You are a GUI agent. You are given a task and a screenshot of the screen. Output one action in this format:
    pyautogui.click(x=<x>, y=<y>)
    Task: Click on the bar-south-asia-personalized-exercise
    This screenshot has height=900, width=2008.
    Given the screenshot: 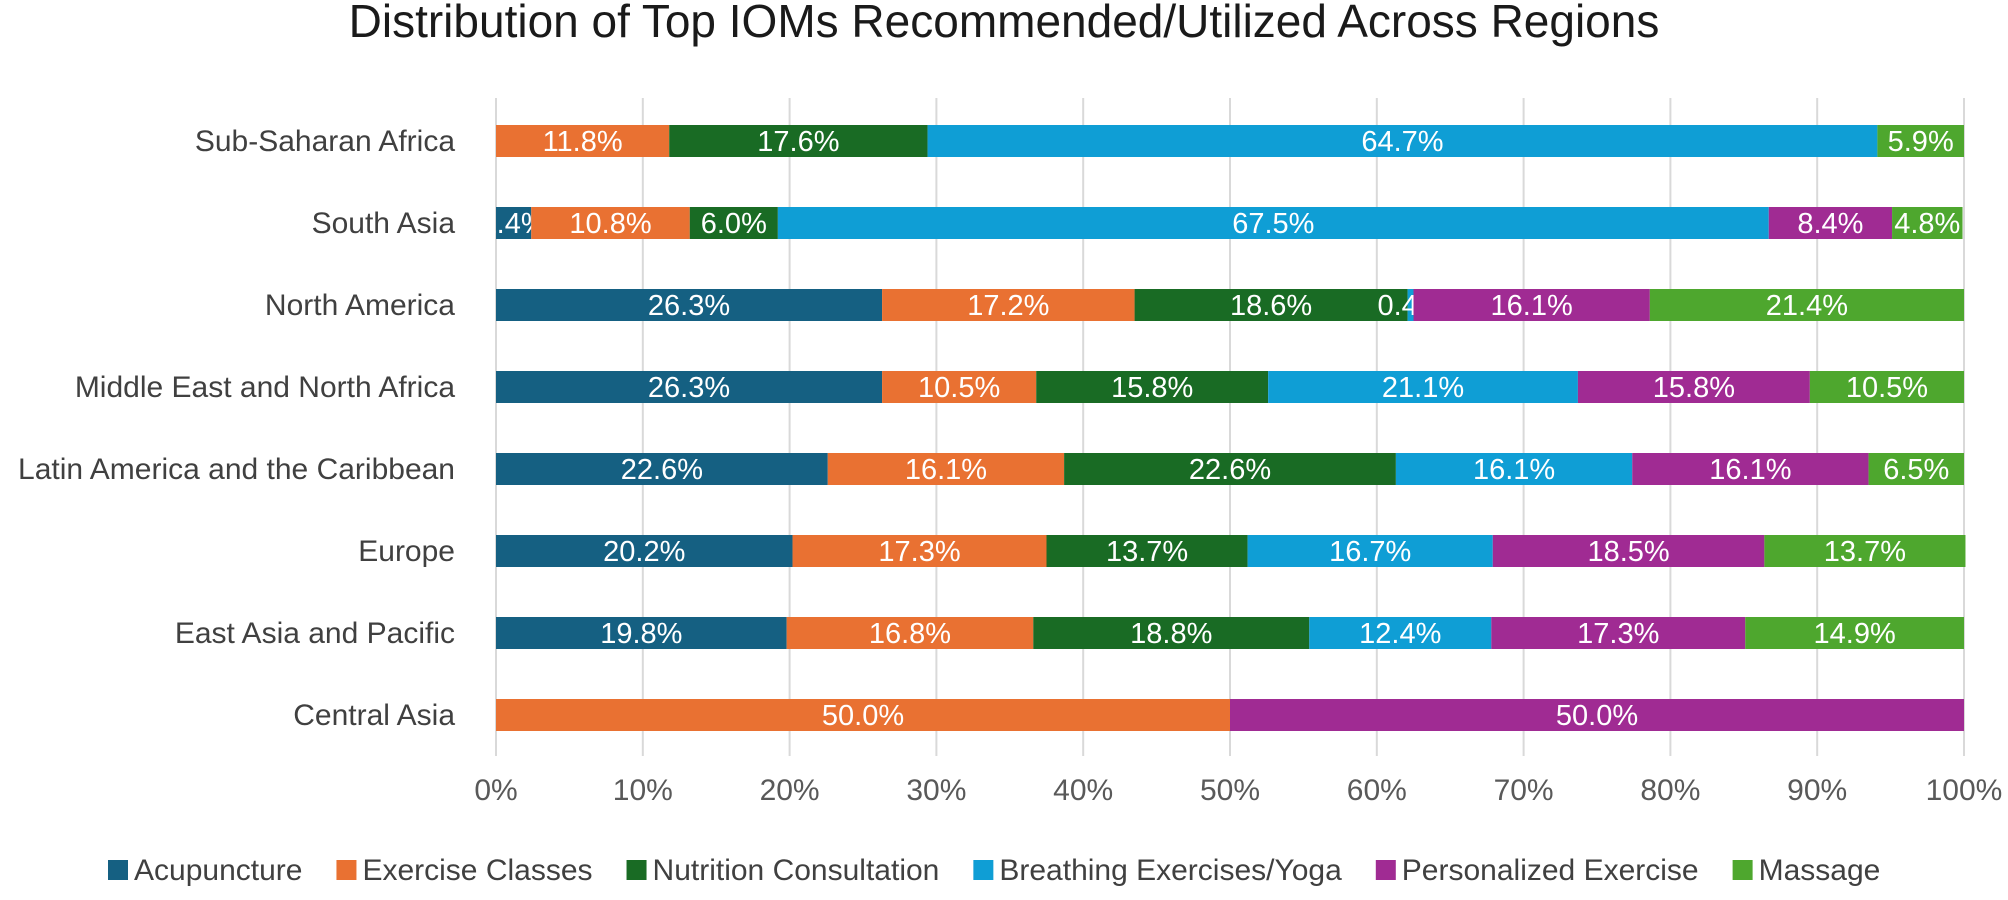 What is the action you would take?
    pyautogui.click(x=1830, y=223)
    